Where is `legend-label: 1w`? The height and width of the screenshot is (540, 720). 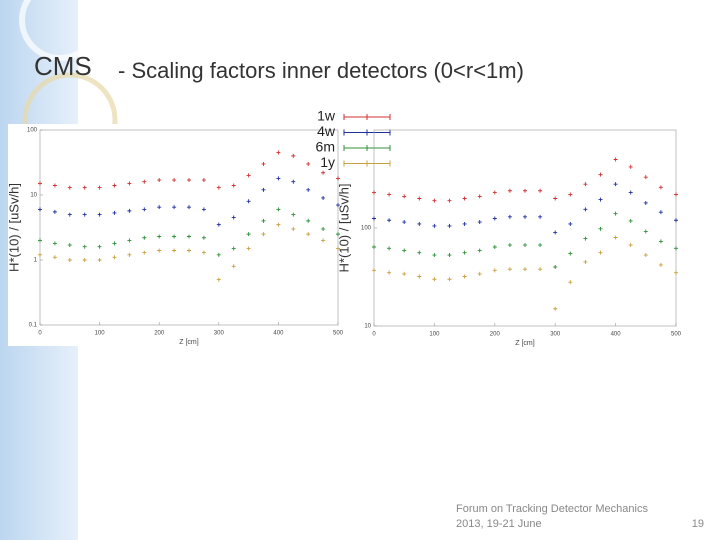 legend-label: 1w is located at coordinates (326, 116).